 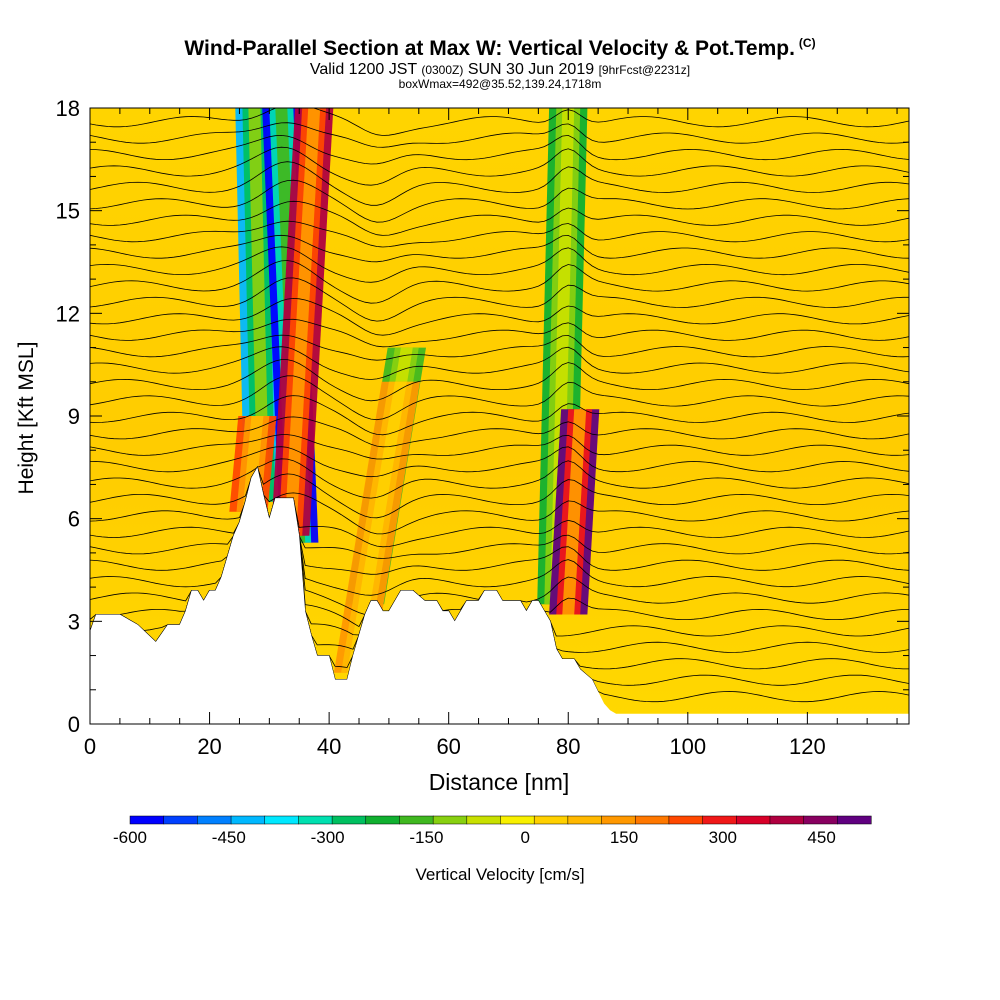 I want to click on y-tick-label: 12, so click(x=68, y=313).